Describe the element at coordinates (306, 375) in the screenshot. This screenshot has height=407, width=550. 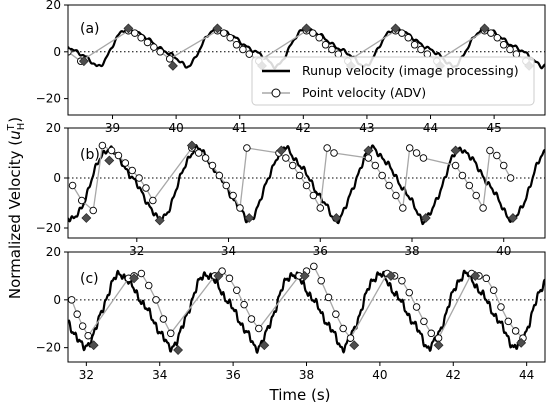
I see `x-tick-label: 38` at that location.